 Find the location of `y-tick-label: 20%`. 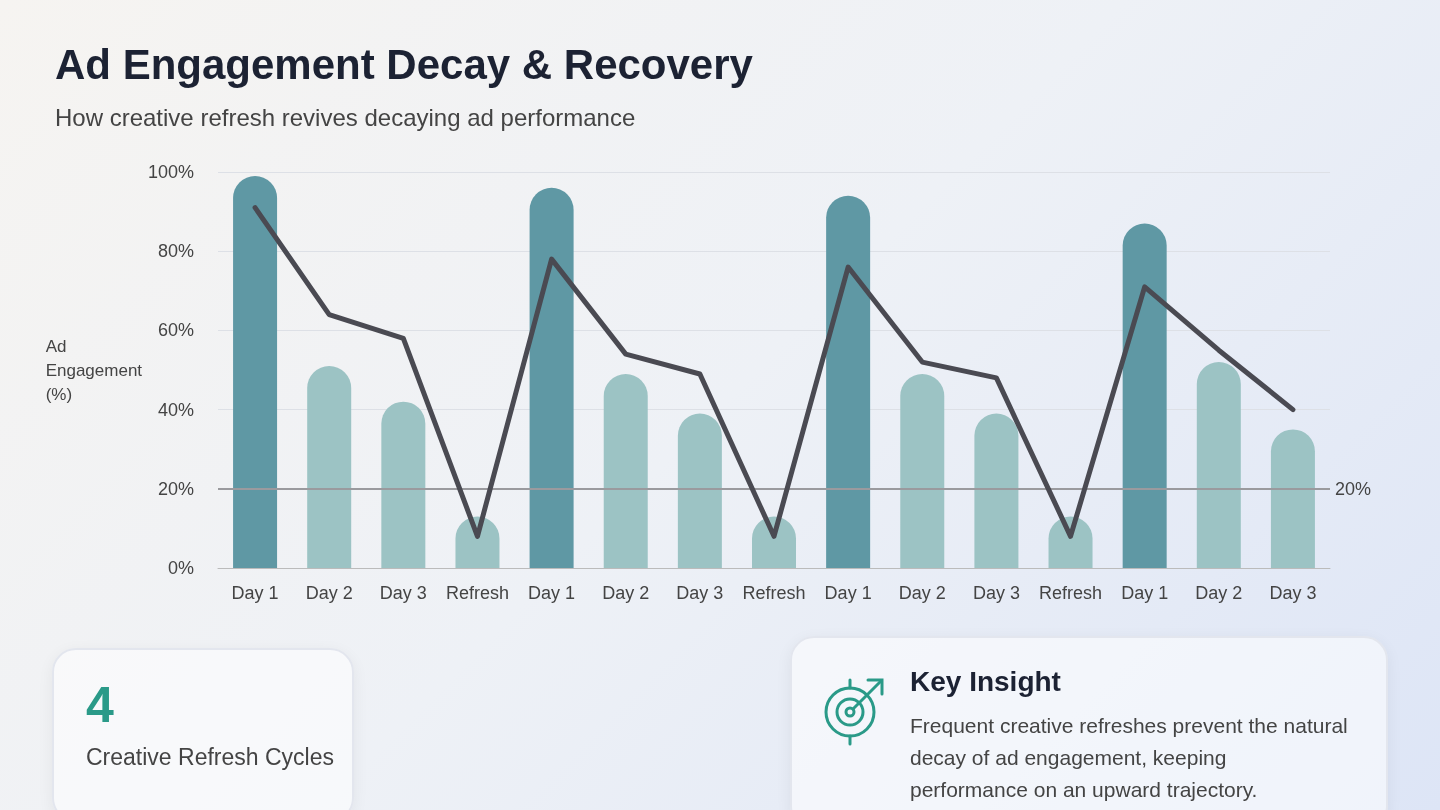

y-tick-label: 20% is located at coordinates (175, 488).